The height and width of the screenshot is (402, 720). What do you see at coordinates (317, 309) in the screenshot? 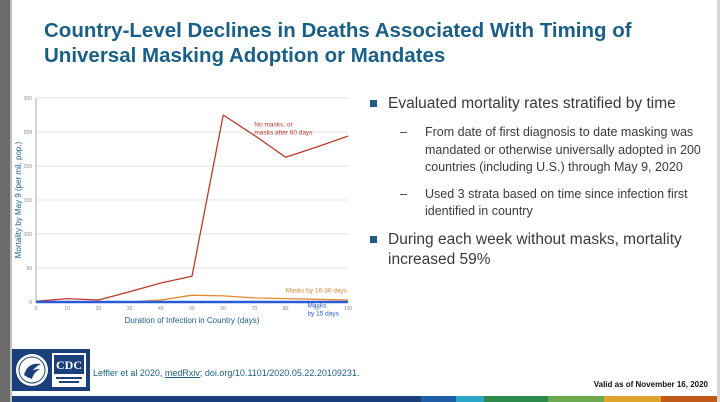
I see `x-tick-label: 90` at bounding box center [317, 309].